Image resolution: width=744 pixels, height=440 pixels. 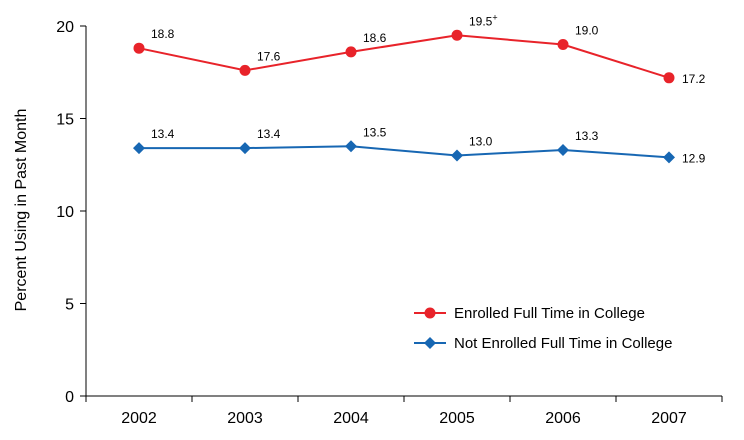 I want to click on y-axis-title: Percent Using in Past Month, so click(x=21, y=210).